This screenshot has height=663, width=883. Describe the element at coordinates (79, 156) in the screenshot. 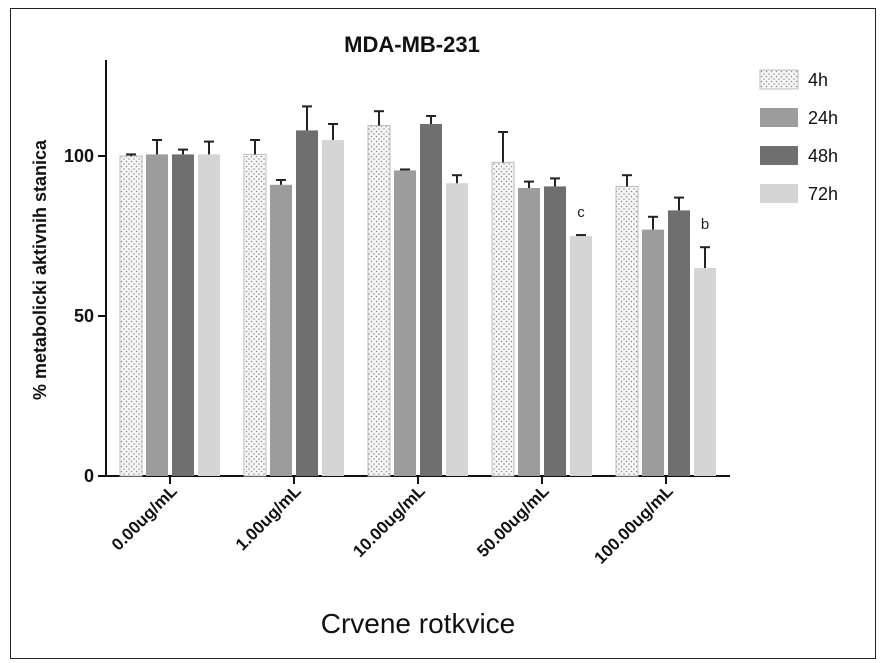

I see `y-tick-label: 100` at that location.